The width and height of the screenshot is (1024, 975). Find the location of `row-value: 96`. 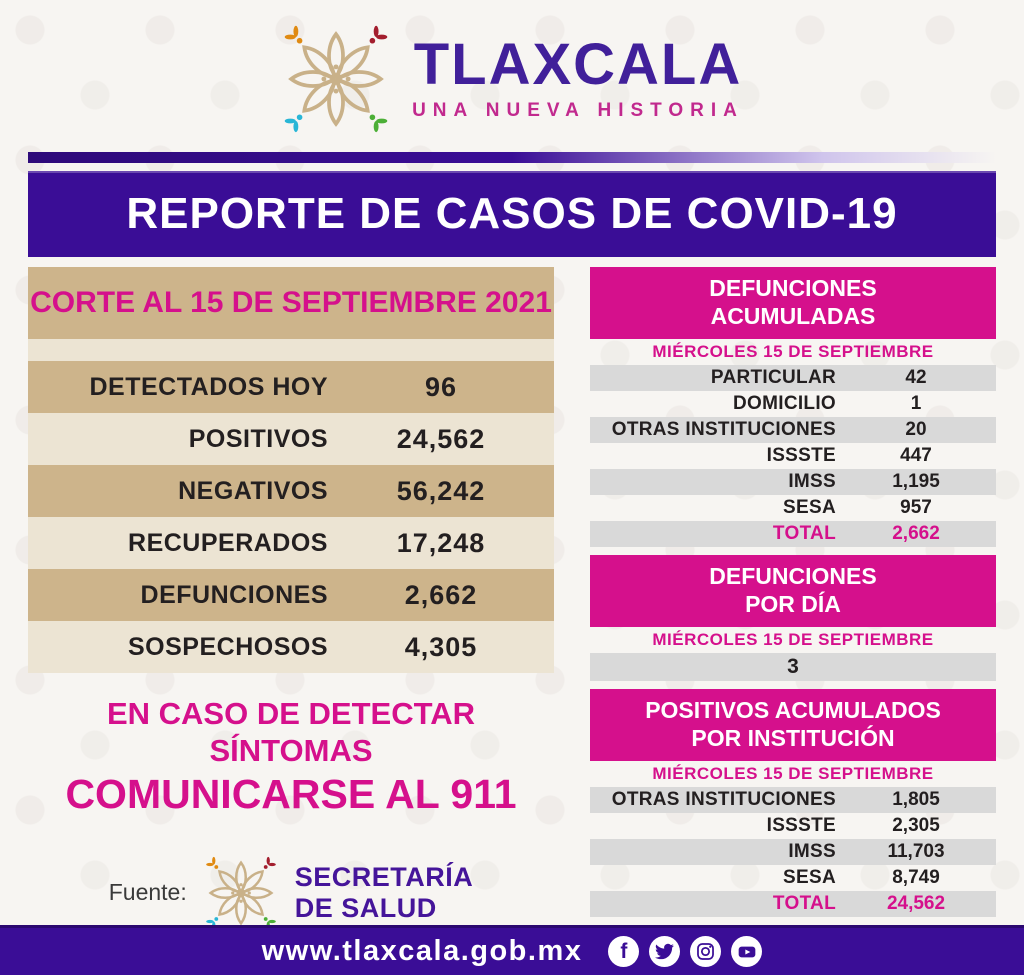

row-value: 96 is located at coordinates (441, 386).